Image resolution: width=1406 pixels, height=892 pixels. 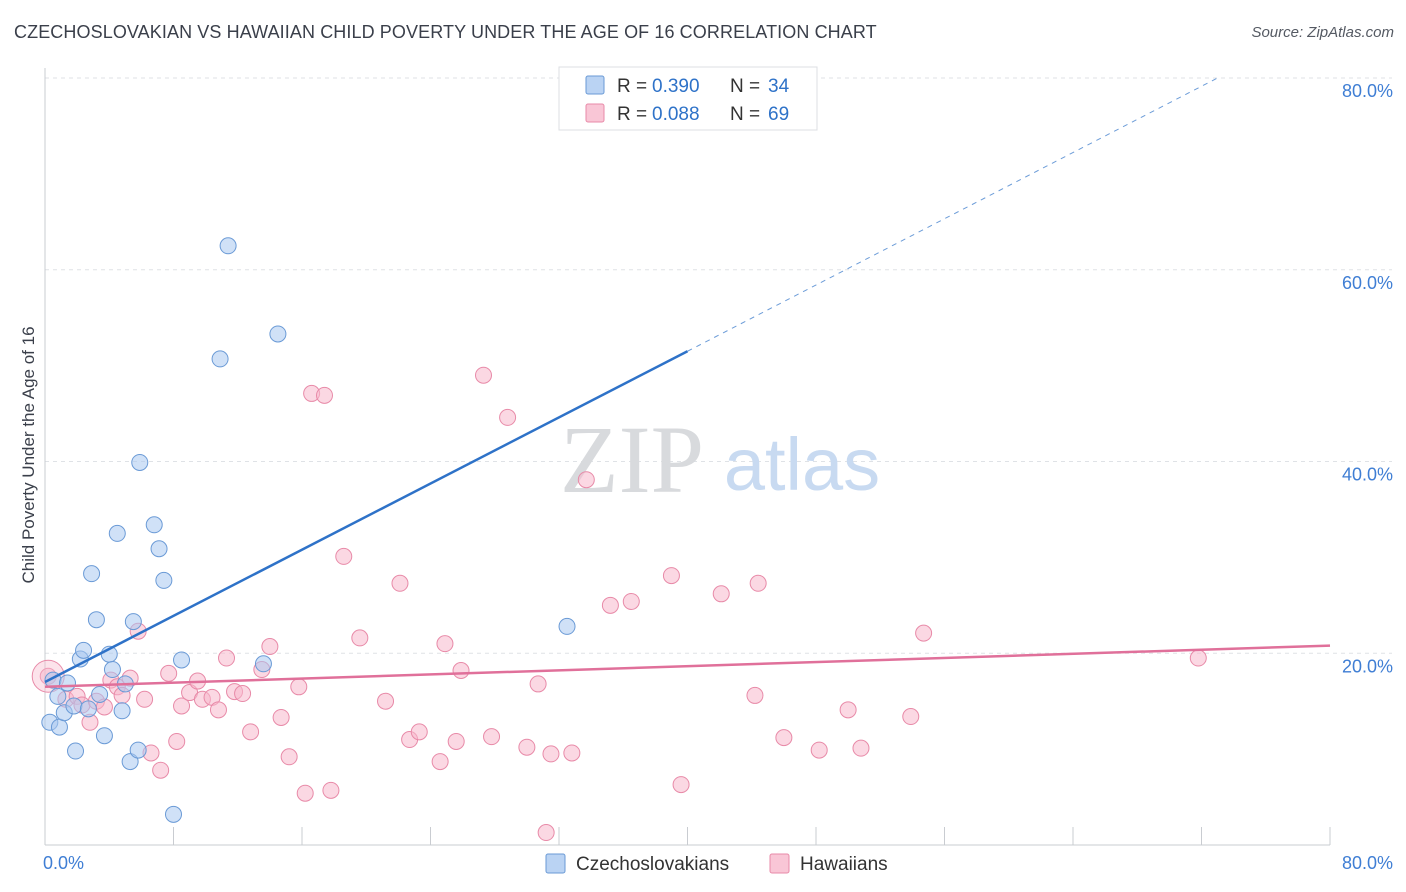 What do you see at coordinates (844, 864) in the screenshot?
I see `legend-series-name-hawaiians: Hawaiians` at bounding box center [844, 864].